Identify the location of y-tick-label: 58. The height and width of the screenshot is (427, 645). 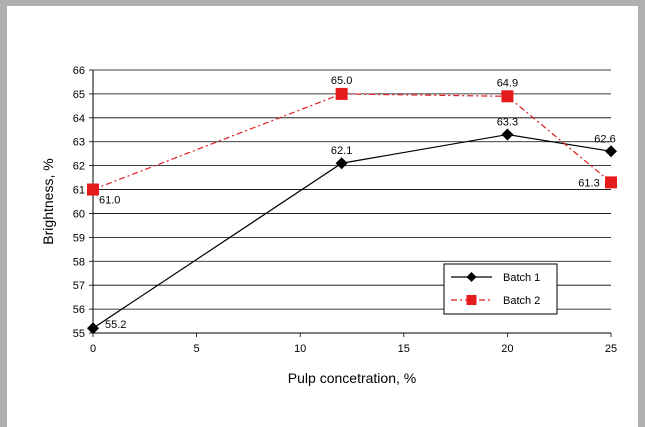
(79, 262).